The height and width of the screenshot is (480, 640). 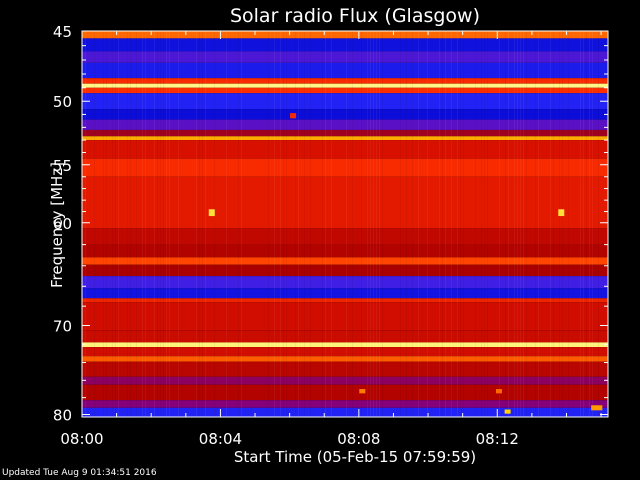 I want to click on y-tick-label: 50, so click(x=62, y=102).